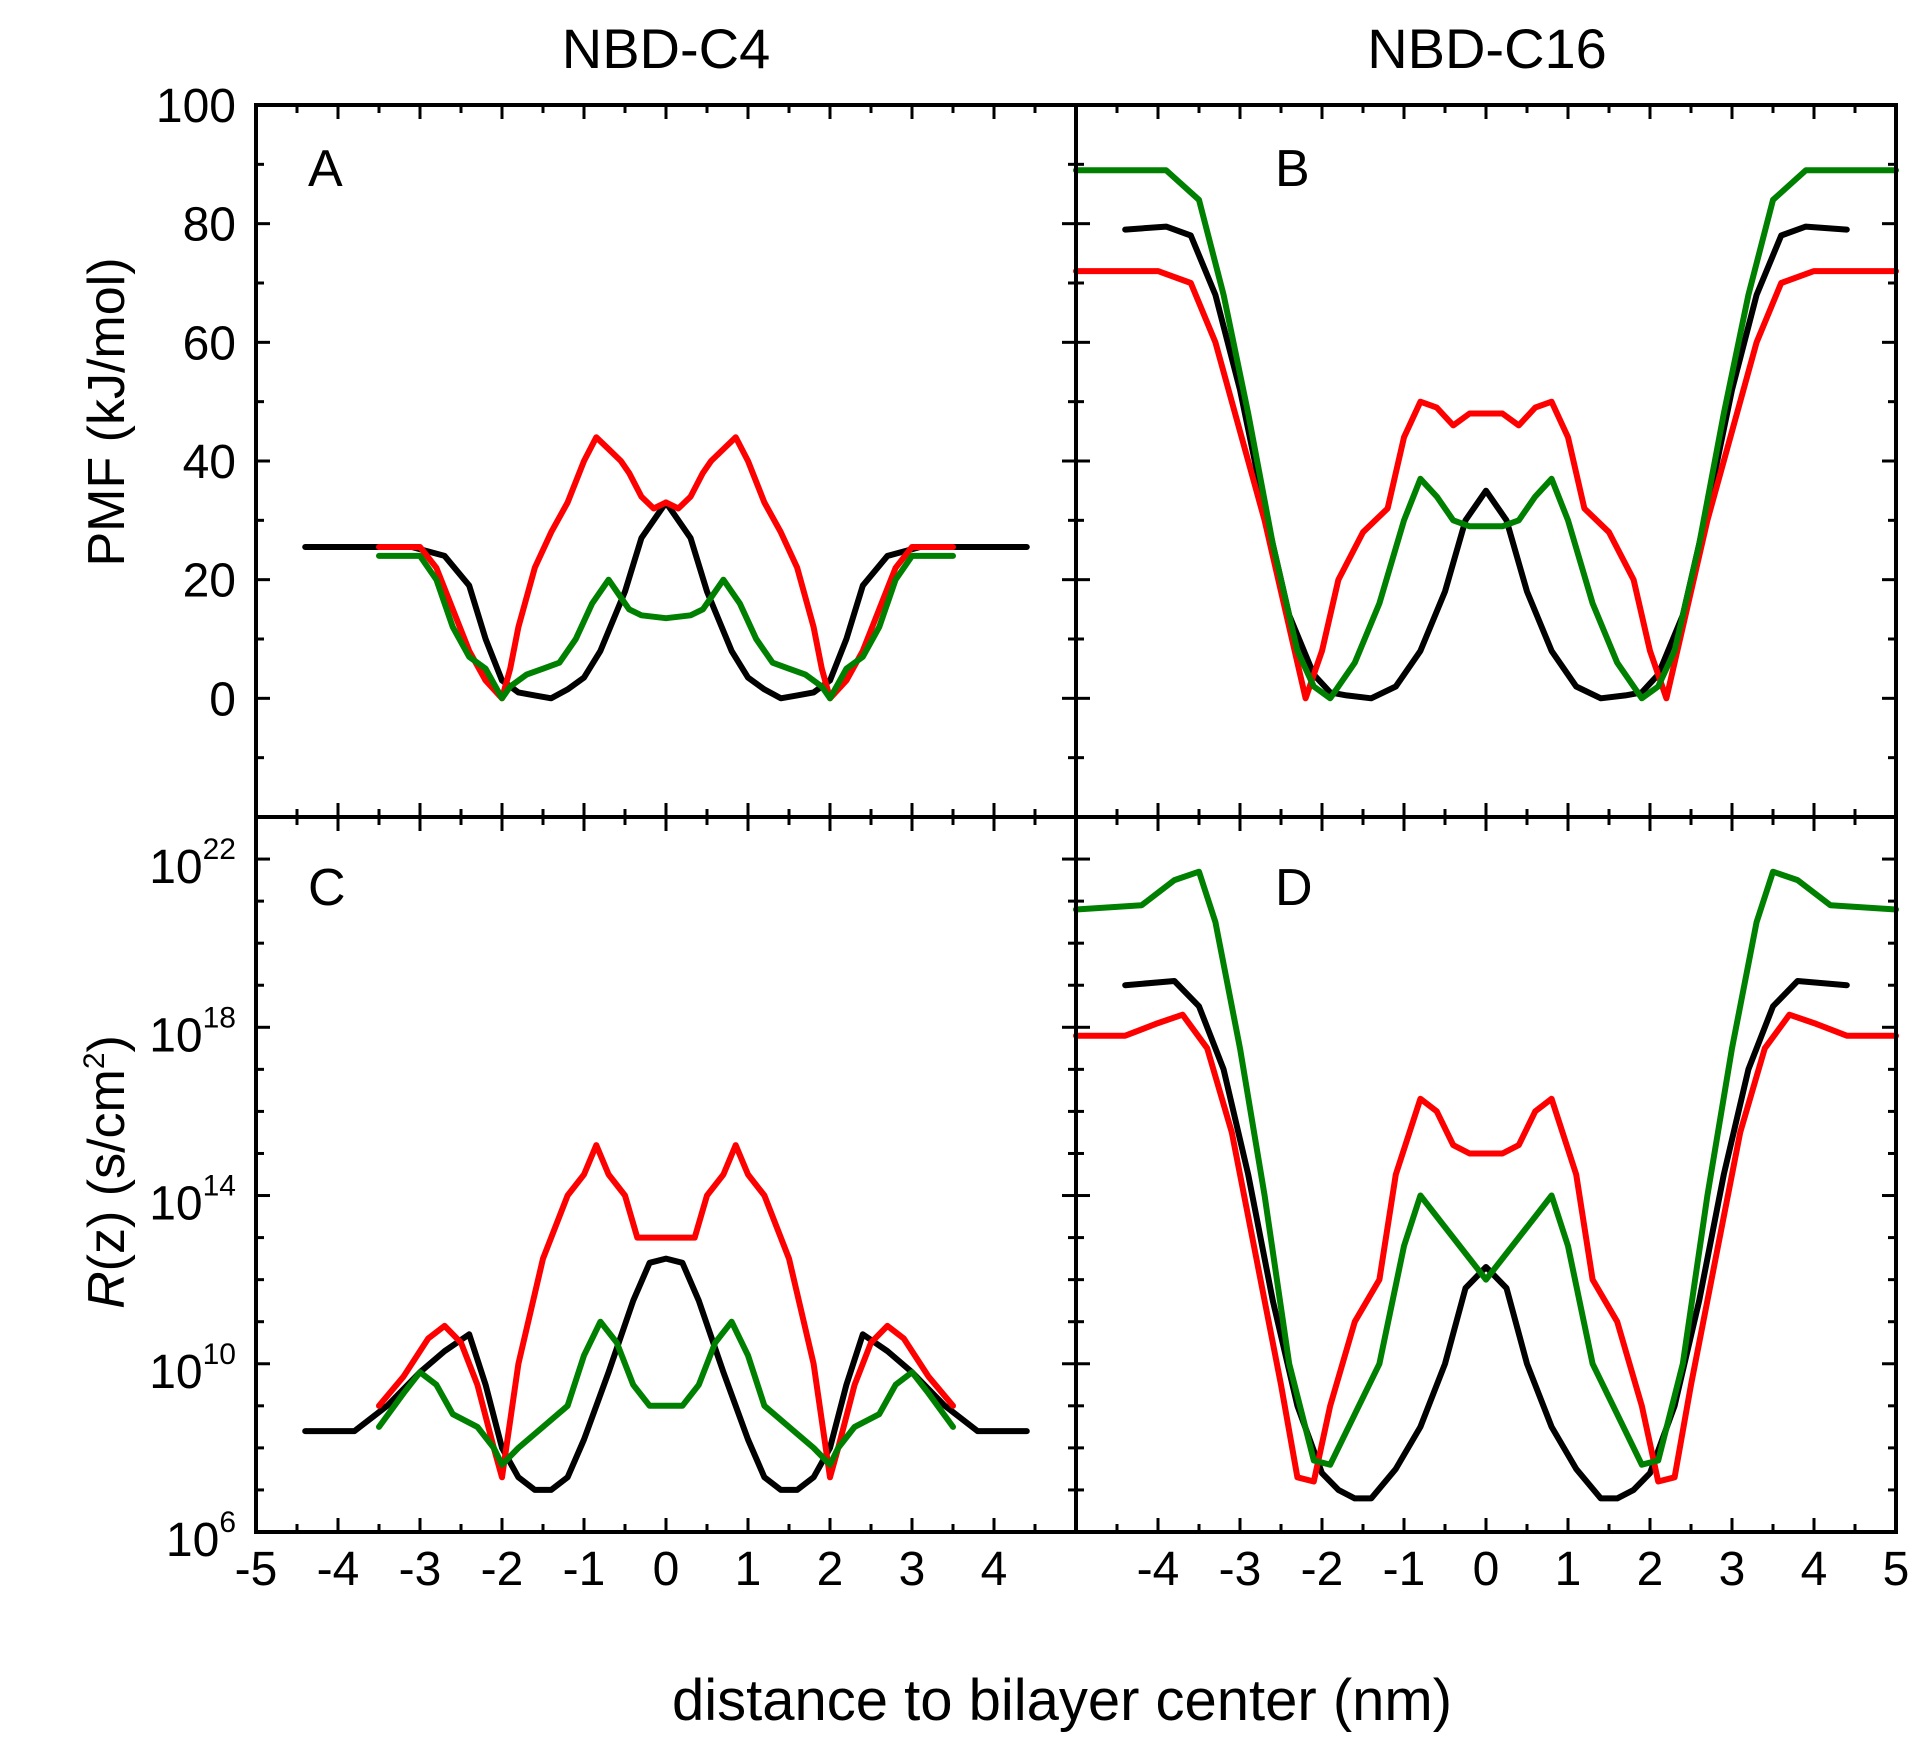 The image size is (1920, 1757). I want to click on y-tick-label: 10¹⁰, so click(192, 1368).